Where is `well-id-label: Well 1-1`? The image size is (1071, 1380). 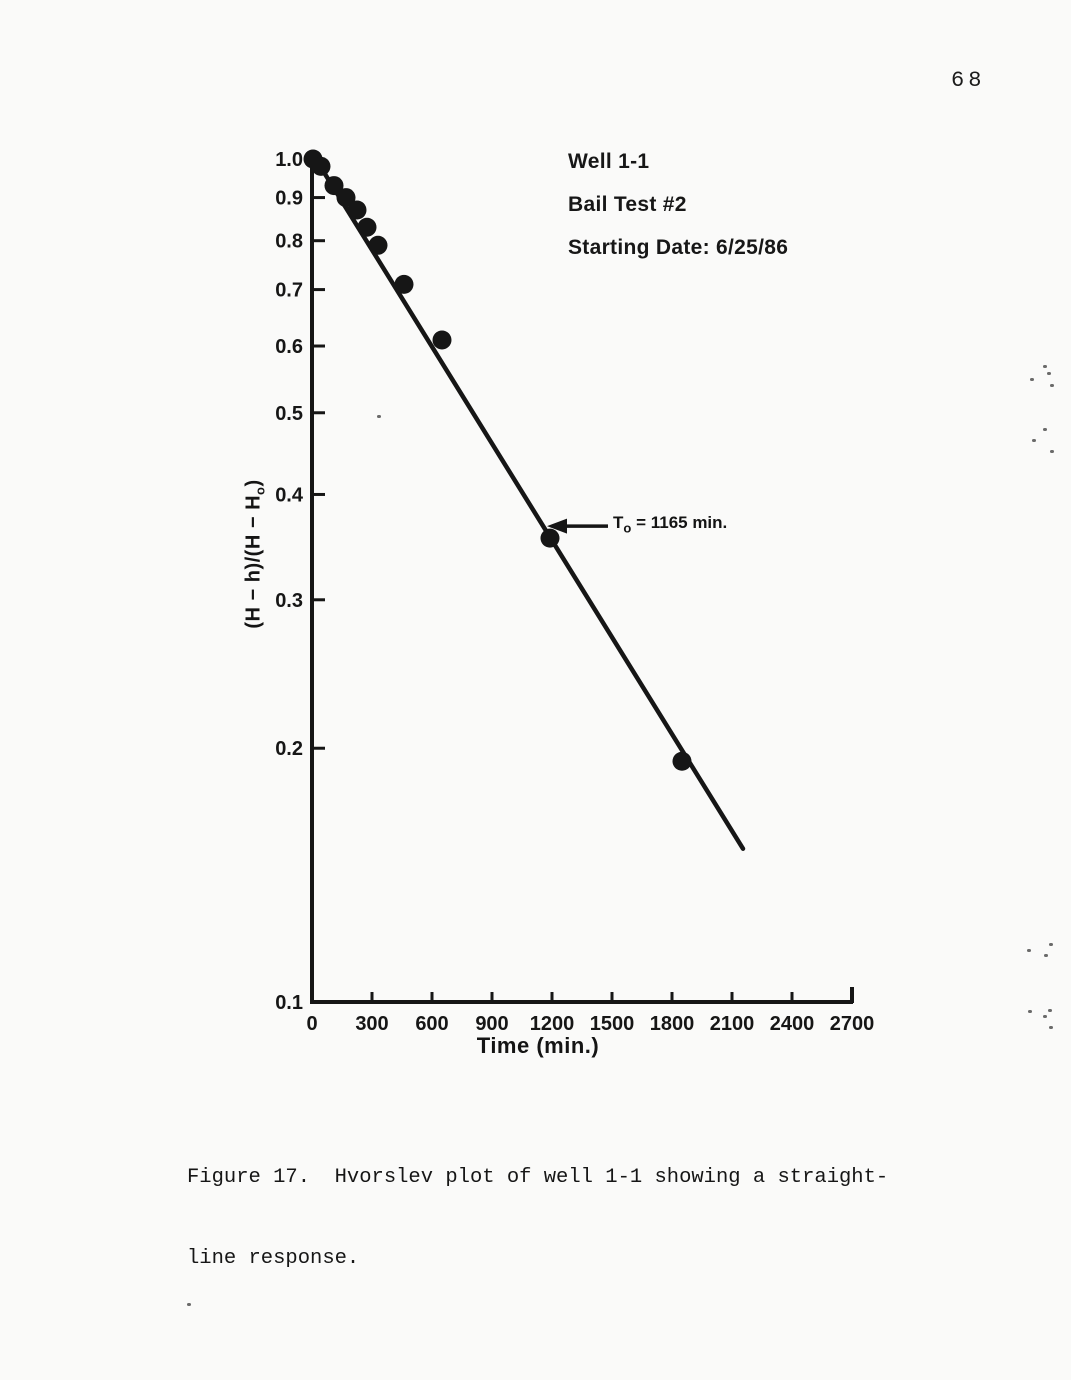 well-id-label: Well 1-1 is located at coordinates (609, 161).